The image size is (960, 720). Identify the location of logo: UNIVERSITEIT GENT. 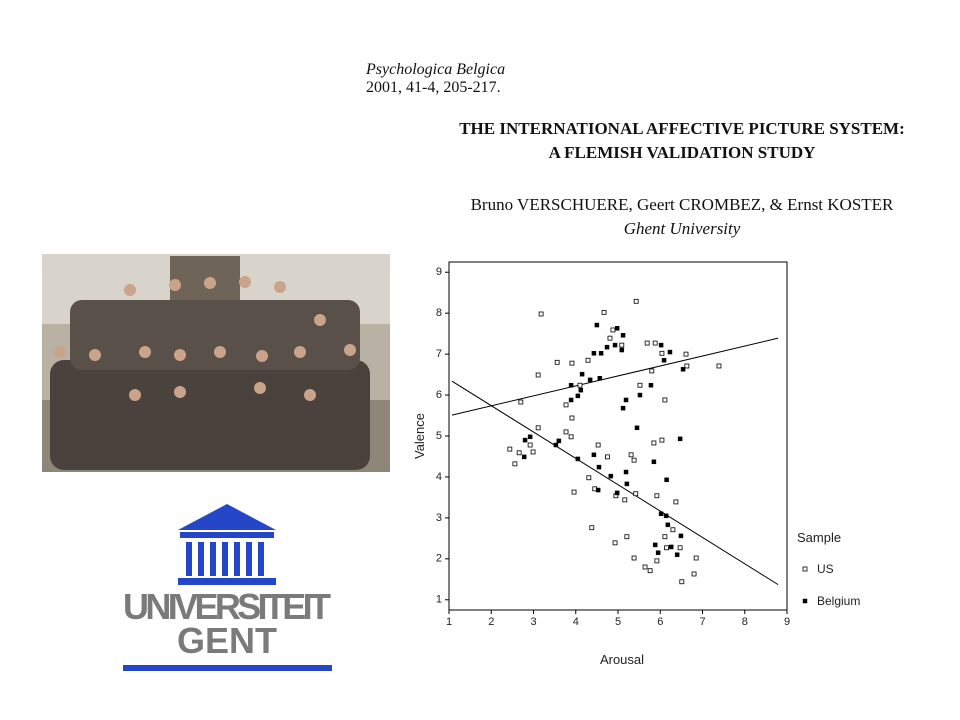
(227, 587).